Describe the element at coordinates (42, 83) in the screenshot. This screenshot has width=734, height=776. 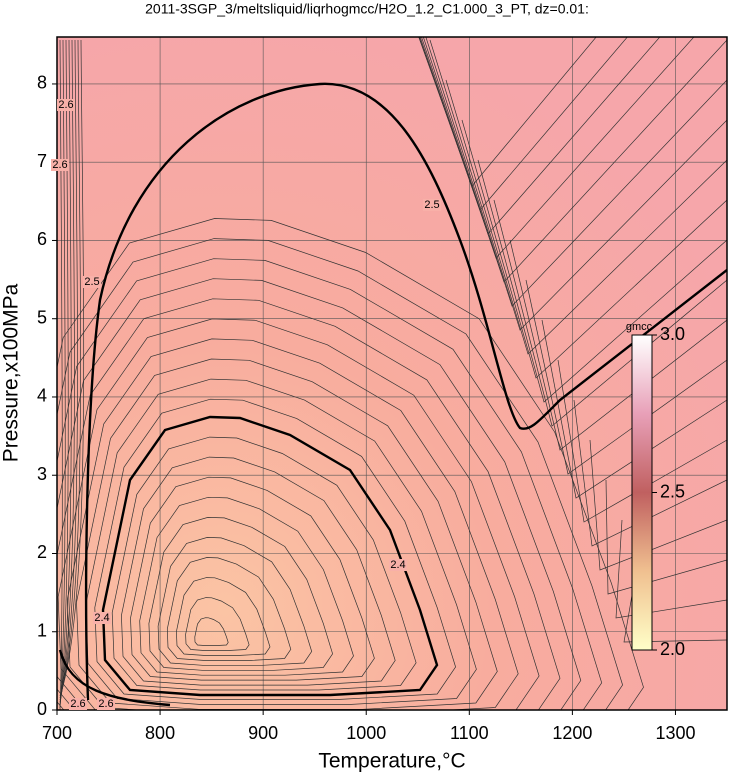
I see `y-tick-label: 8` at that location.